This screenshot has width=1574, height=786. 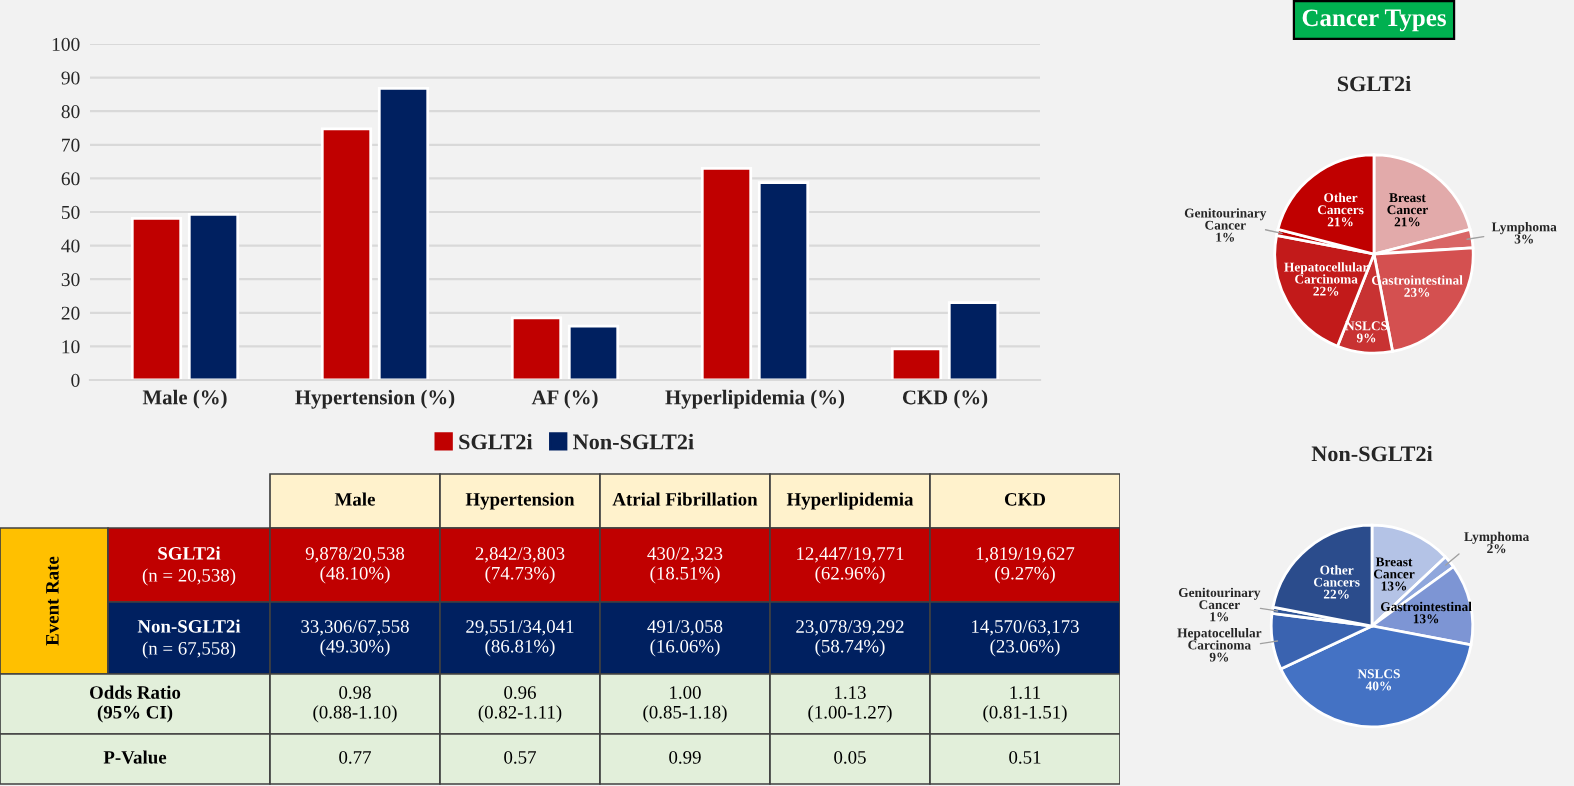 What do you see at coordinates (135, 704) in the screenshot?
I see `text: Odds Ratio (95% CI)` at bounding box center [135, 704].